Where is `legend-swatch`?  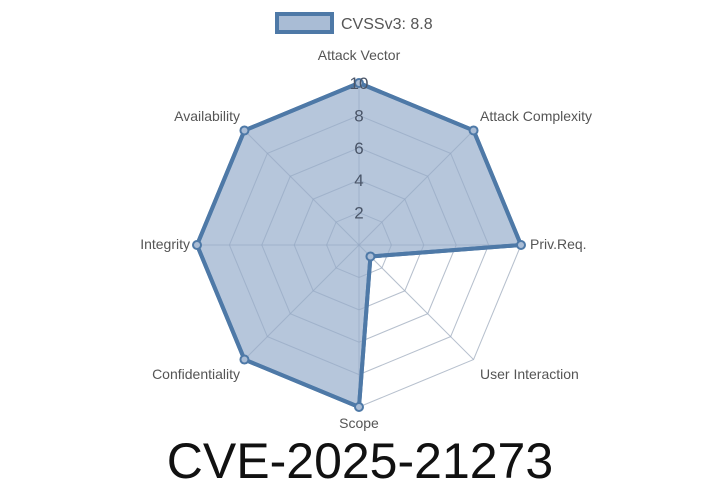 legend-swatch is located at coordinates (304, 23).